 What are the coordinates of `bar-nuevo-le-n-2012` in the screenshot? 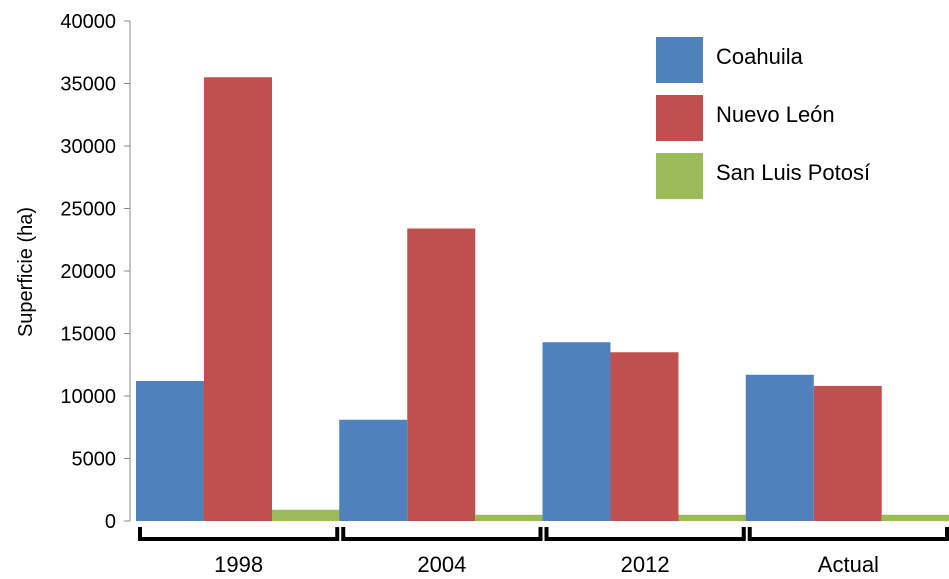 It's located at (644, 436).